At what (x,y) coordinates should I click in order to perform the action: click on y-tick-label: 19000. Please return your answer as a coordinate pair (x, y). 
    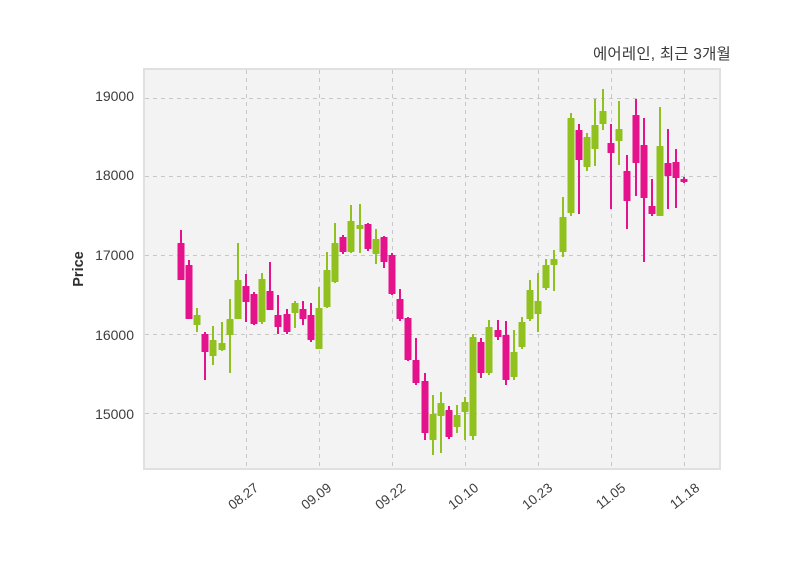
    Looking at the image, I should click on (114, 95).